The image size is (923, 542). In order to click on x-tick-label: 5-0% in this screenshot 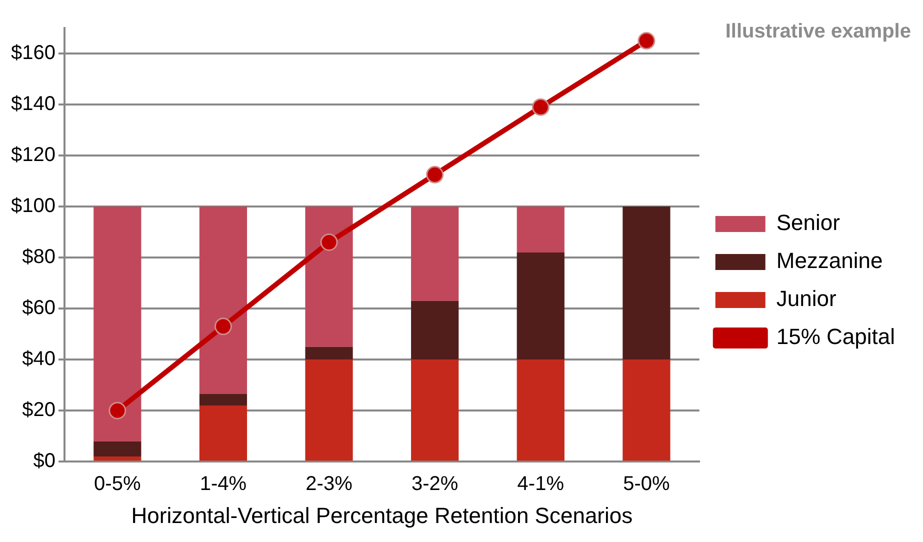, I will do `click(646, 484)`.